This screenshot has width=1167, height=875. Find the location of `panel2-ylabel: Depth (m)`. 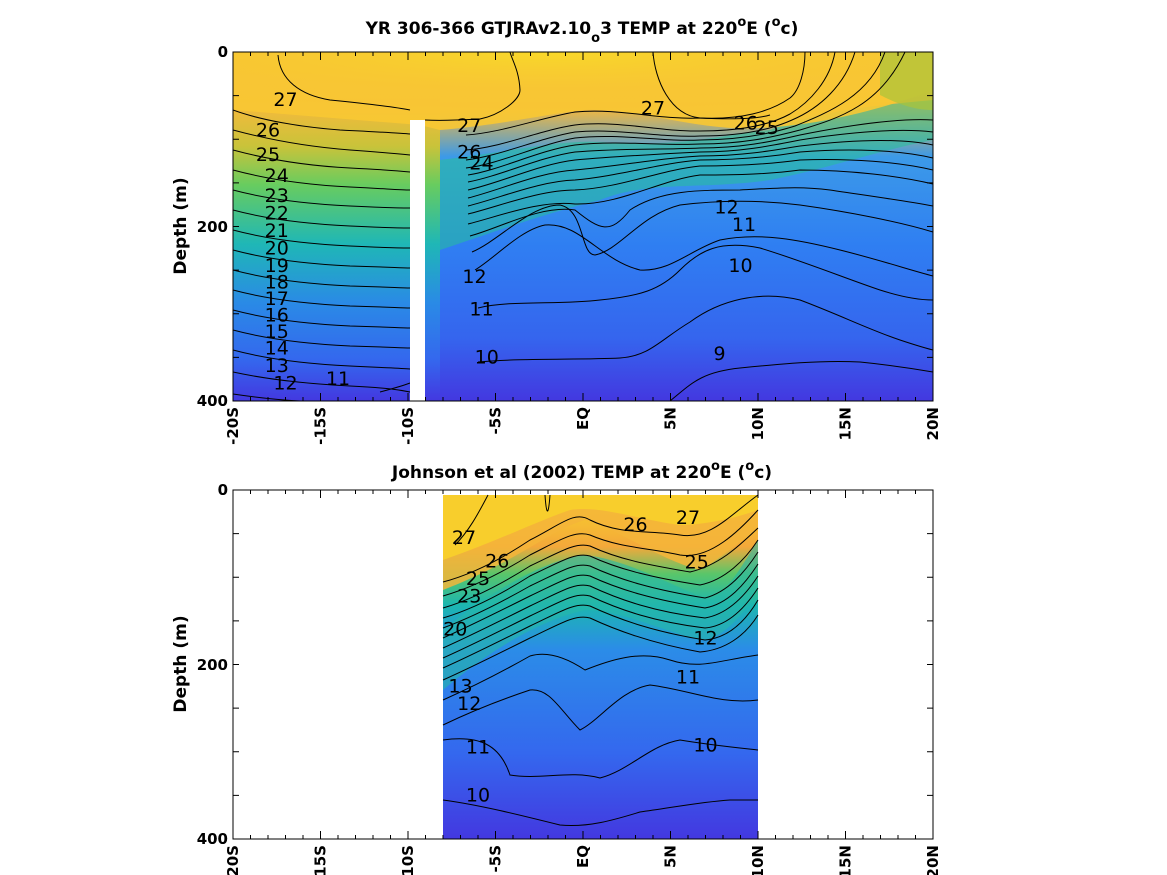

panel2-ylabel: Depth (m) is located at coordinates (181, 663).